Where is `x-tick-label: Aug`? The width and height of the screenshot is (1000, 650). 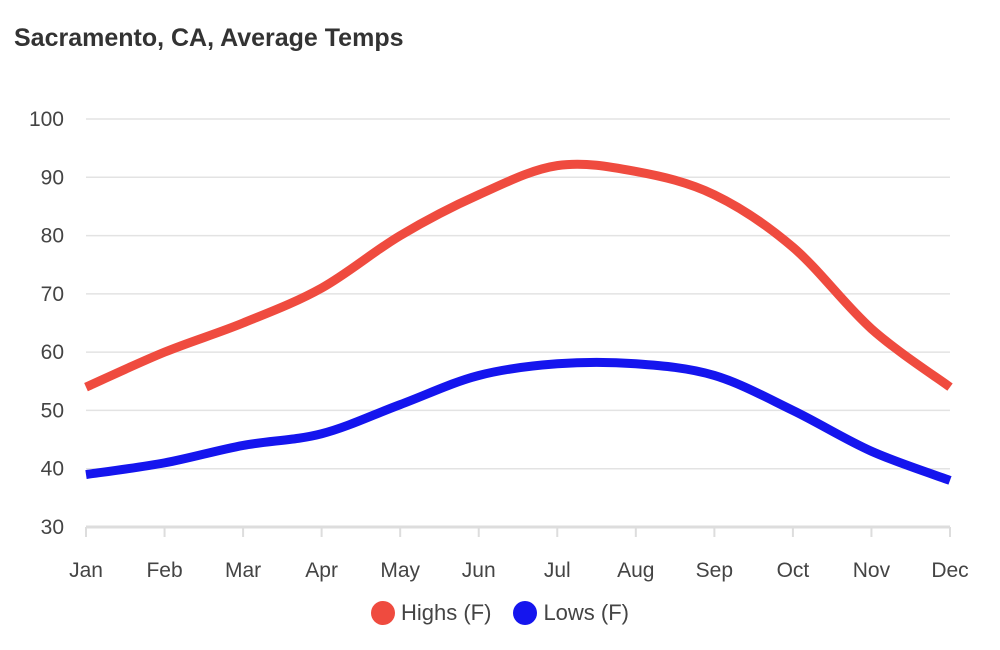 x-tick-label: Aug is located at coordinates (635, 570).